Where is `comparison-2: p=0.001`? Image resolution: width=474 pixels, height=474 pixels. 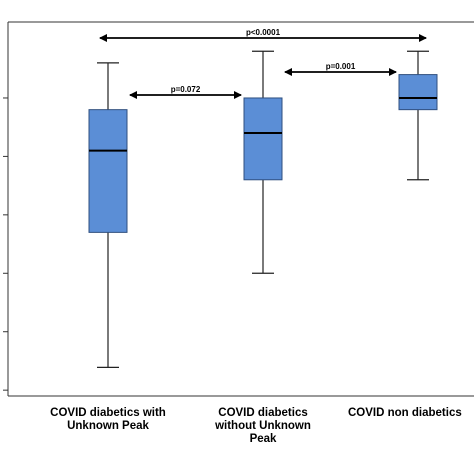
comparison-2: p=0.001 is located at coordinates (340, 69).